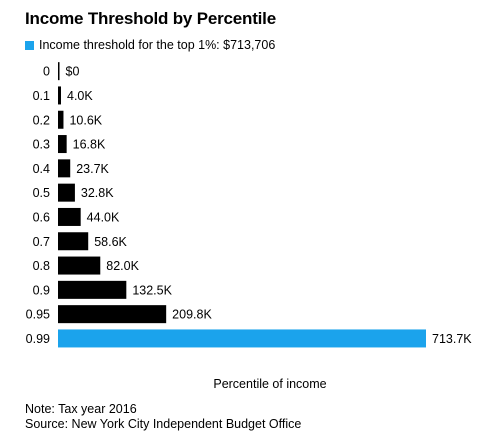  I want to click on data-label: $0, so click(73, 72).